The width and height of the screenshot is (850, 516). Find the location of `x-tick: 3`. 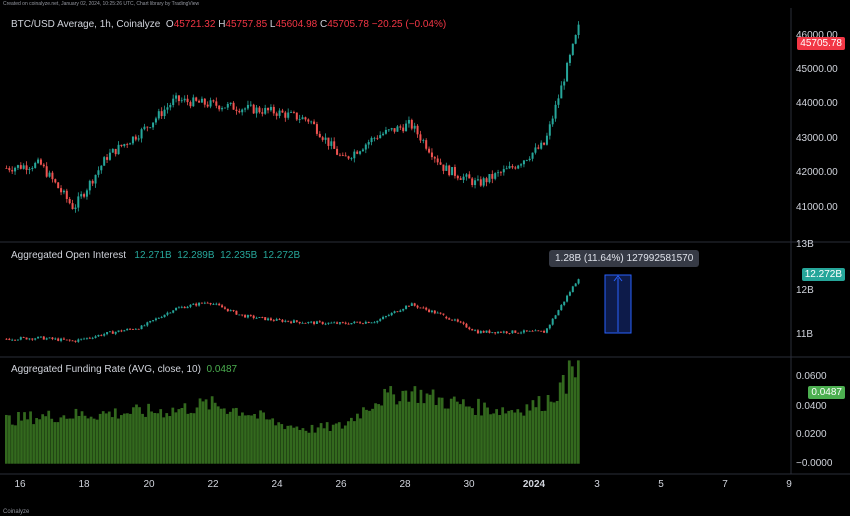

x-tick: 3 is located at coordinates (597, 484).